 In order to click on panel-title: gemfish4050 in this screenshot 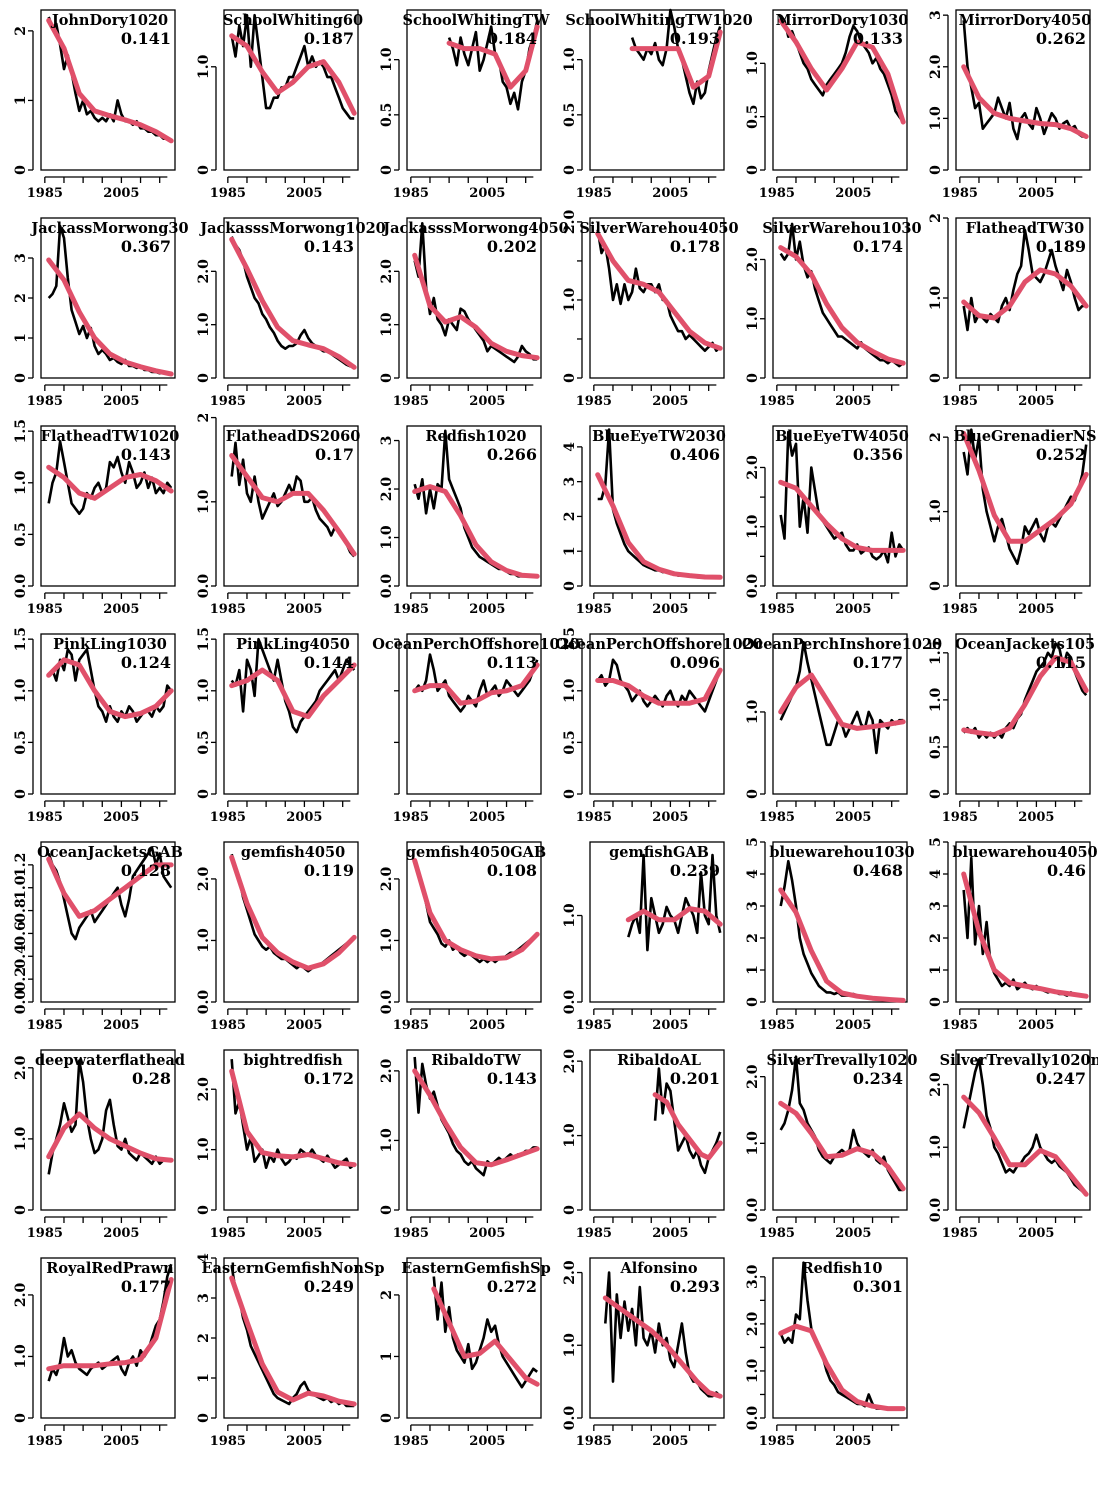, I will do `click(293, 852)`.